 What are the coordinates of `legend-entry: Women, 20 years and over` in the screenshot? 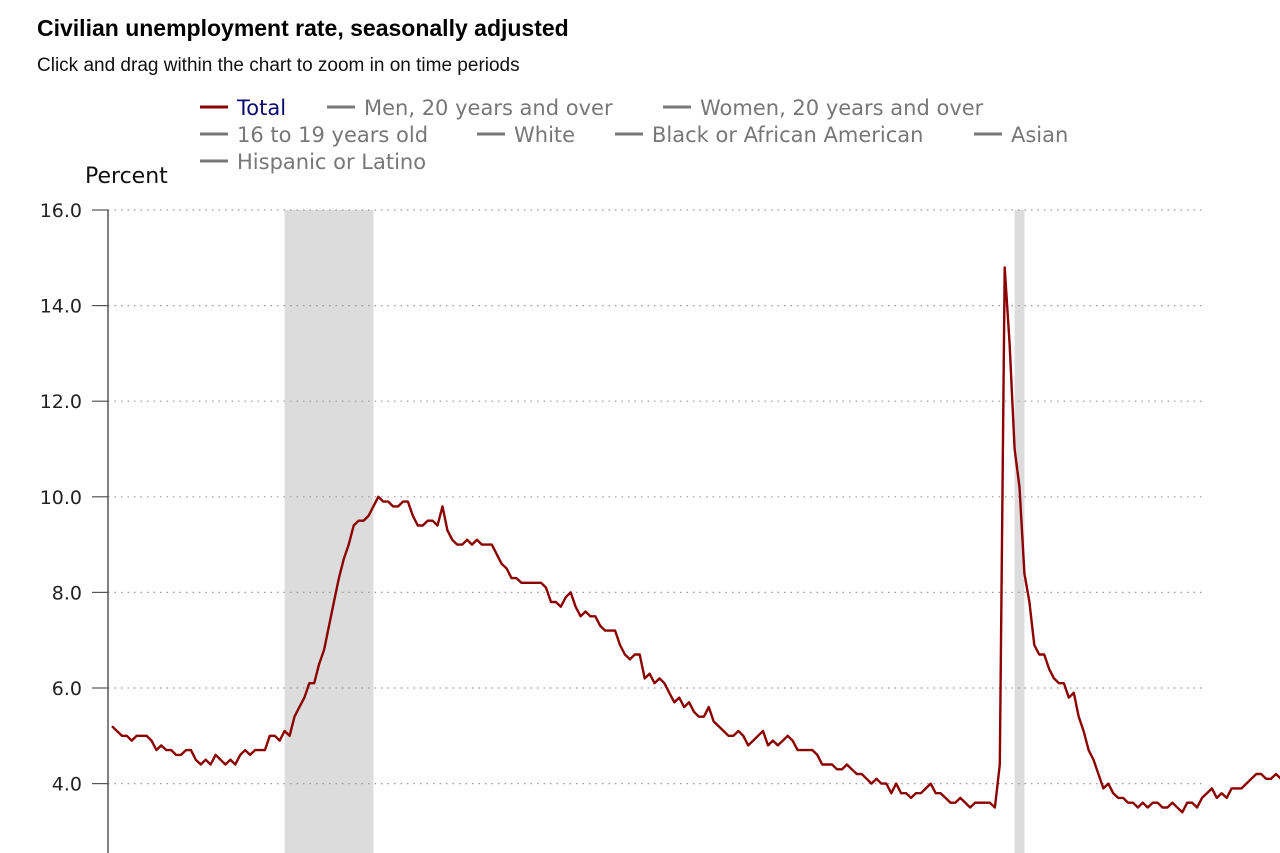 It's located at (842, 108).